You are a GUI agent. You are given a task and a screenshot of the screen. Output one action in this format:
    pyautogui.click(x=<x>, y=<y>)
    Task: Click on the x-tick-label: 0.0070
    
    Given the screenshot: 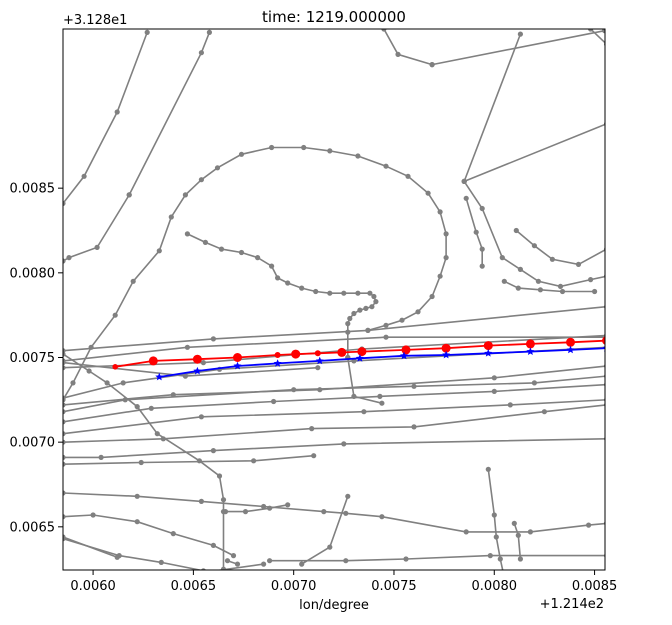 What is the action you would take?
    pyautogui.click(x=294, y=586)
    